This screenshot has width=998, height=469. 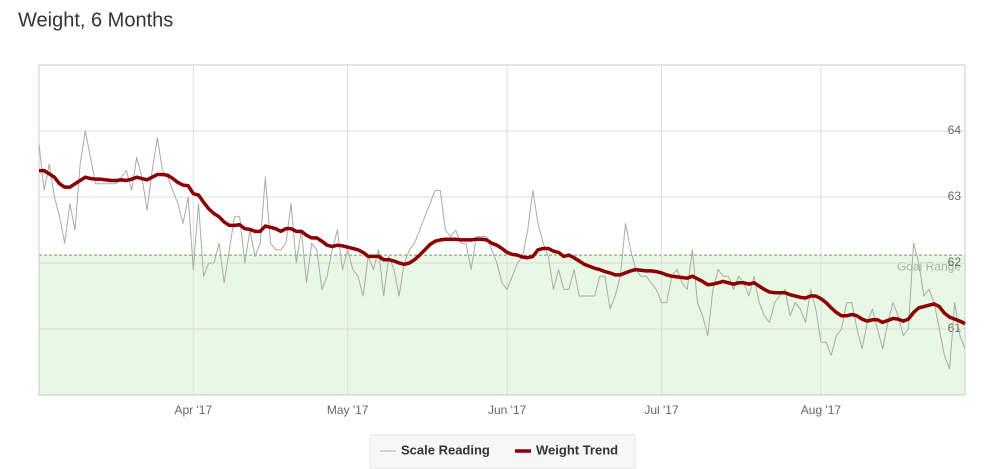 What do you see at coordinates (955, 196) in the screenshot?
I see `y-tick-label: 63` at bounding box center [955, 196].